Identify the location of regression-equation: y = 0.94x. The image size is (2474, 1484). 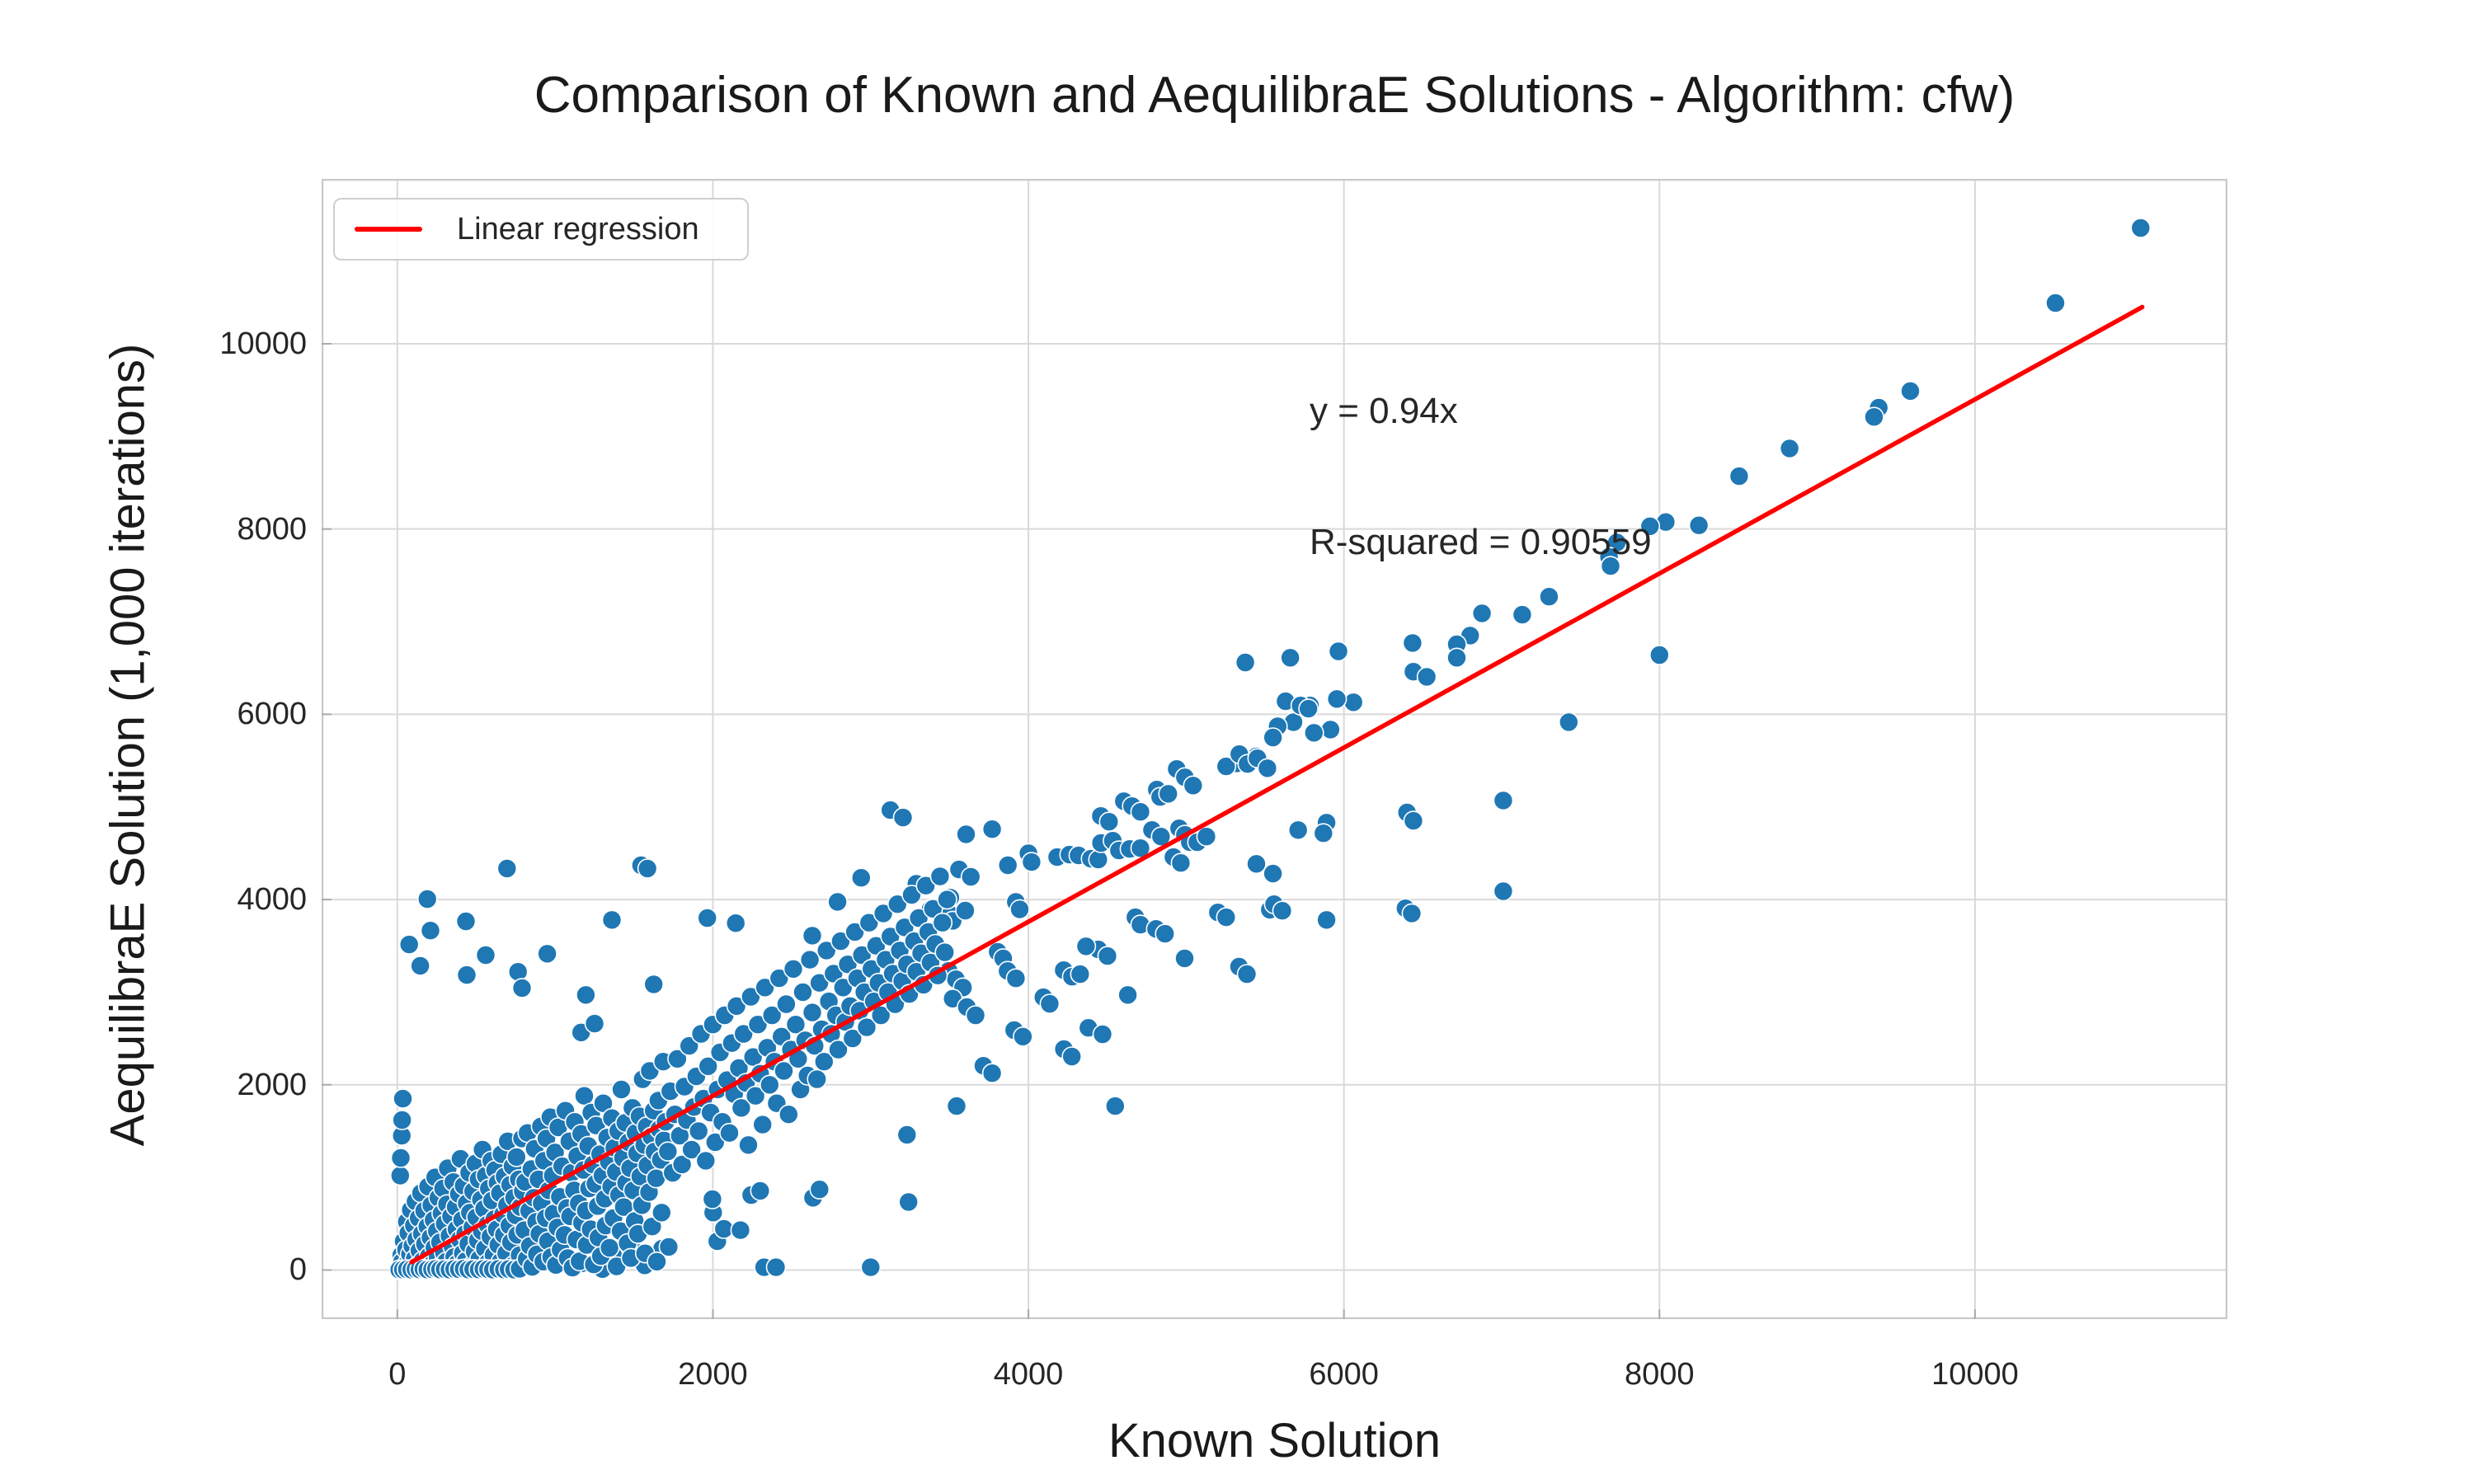
(1384, 411).